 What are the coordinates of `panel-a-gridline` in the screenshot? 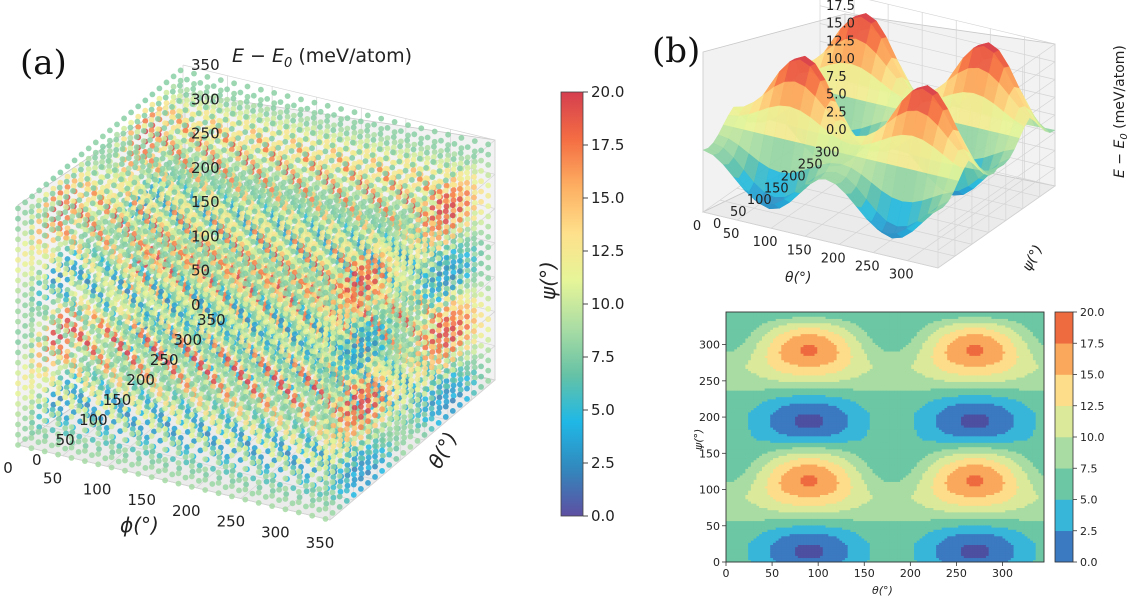 It's located at (412, 450).